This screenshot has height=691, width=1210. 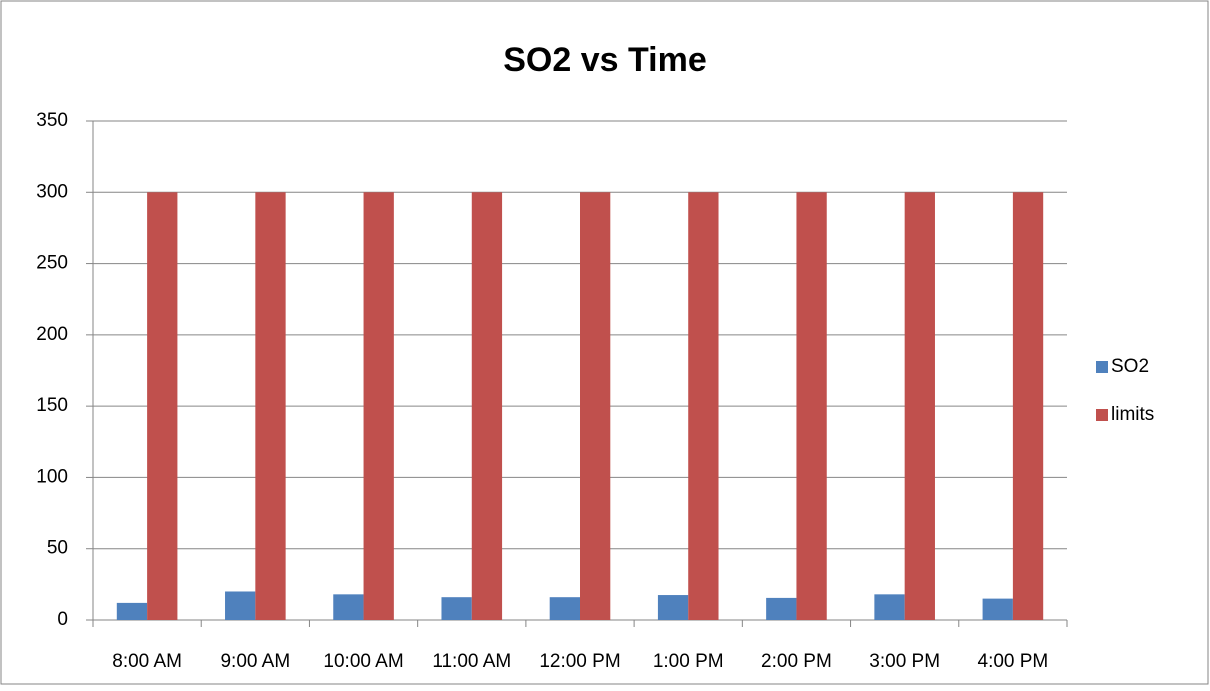 What do you see at coordinates (52, 405) in the screenshot?
I see `y-tick-label: 150` at bounding box center [52, 405].